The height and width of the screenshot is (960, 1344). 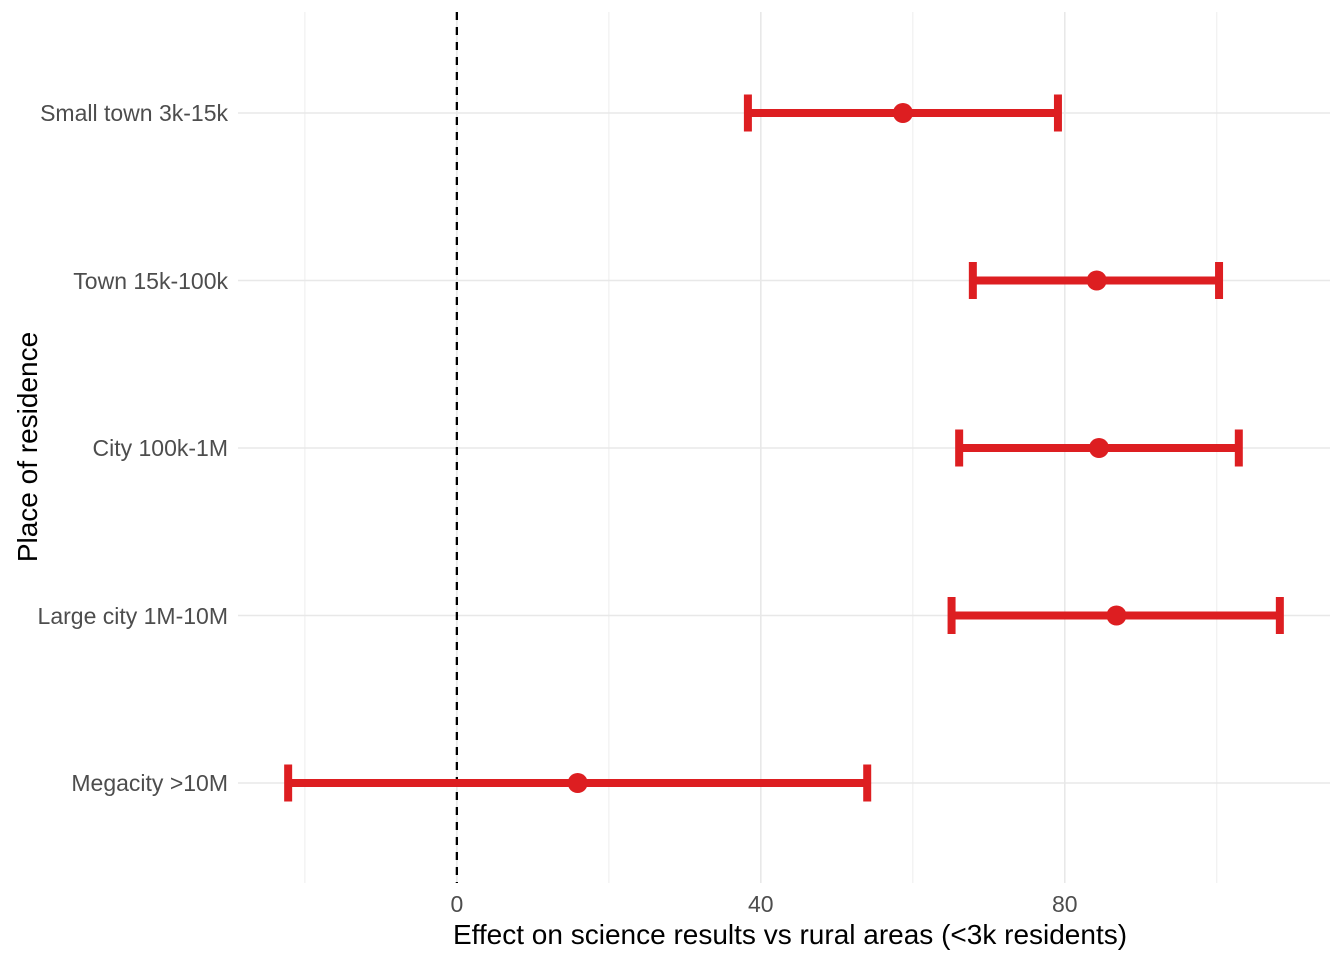 What do you see at coordinates (132, 615) in the screenshot?
I see `y-axis-label: Large city 1M-10M` at bounding box center [132, 615].